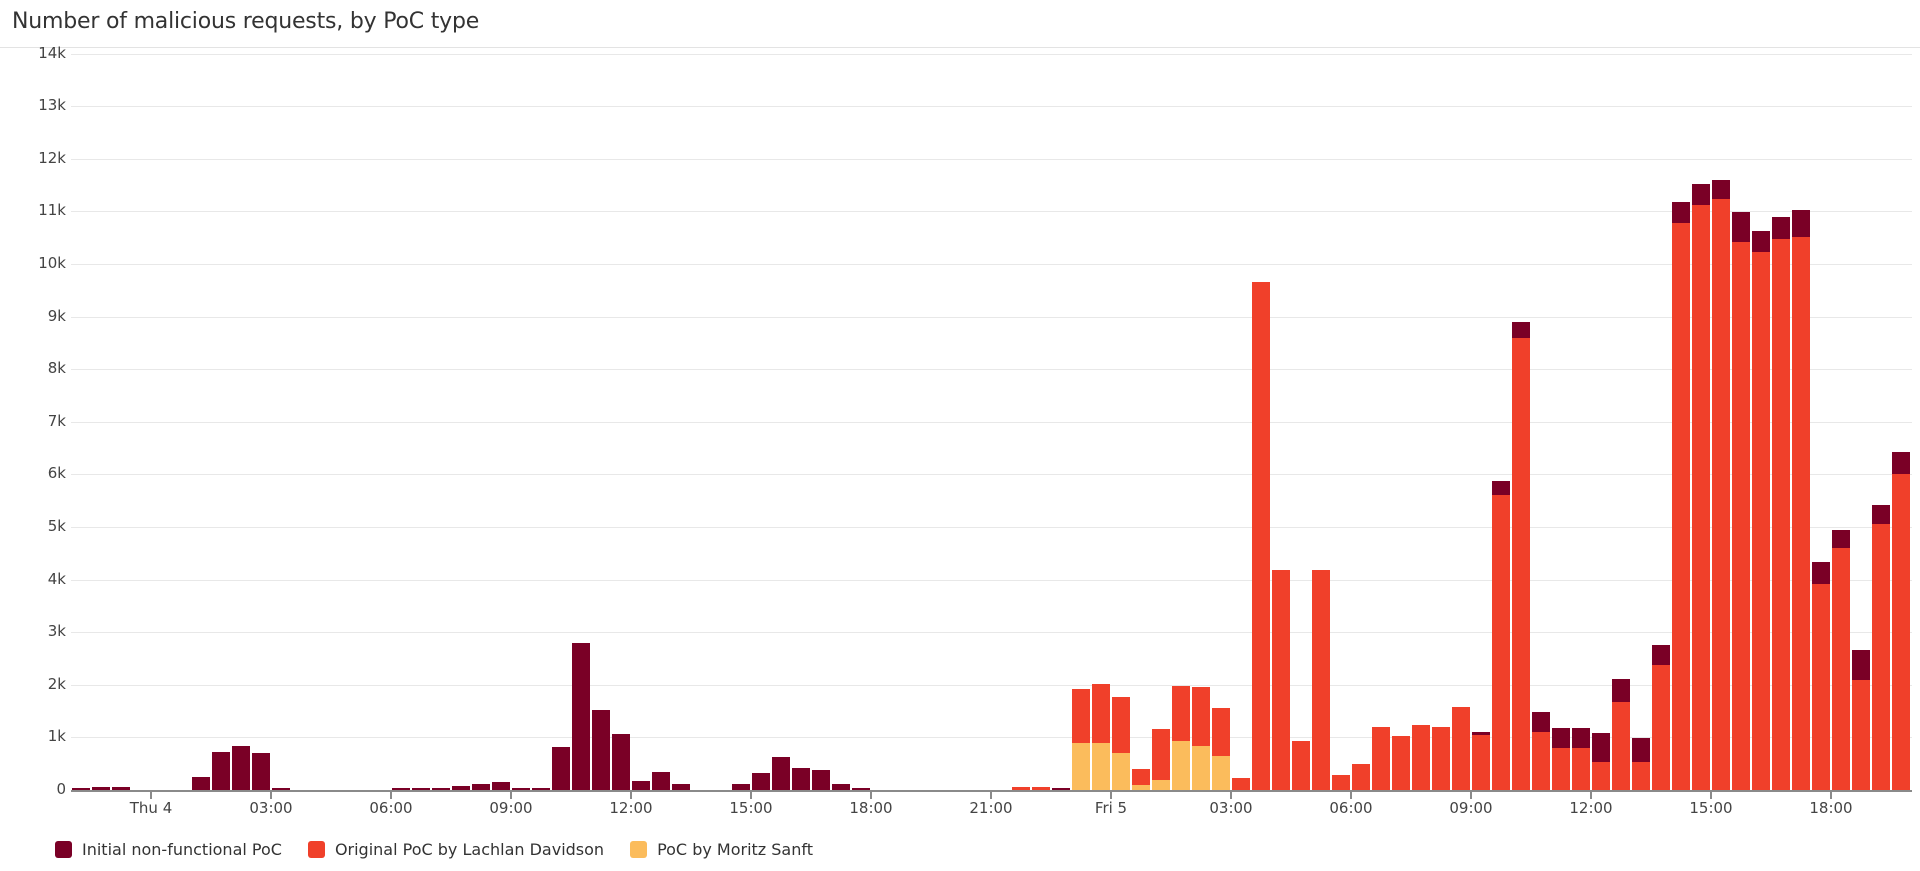  I want to click on legend-item: PoC by Moritz Sanft, so click(721, 849).